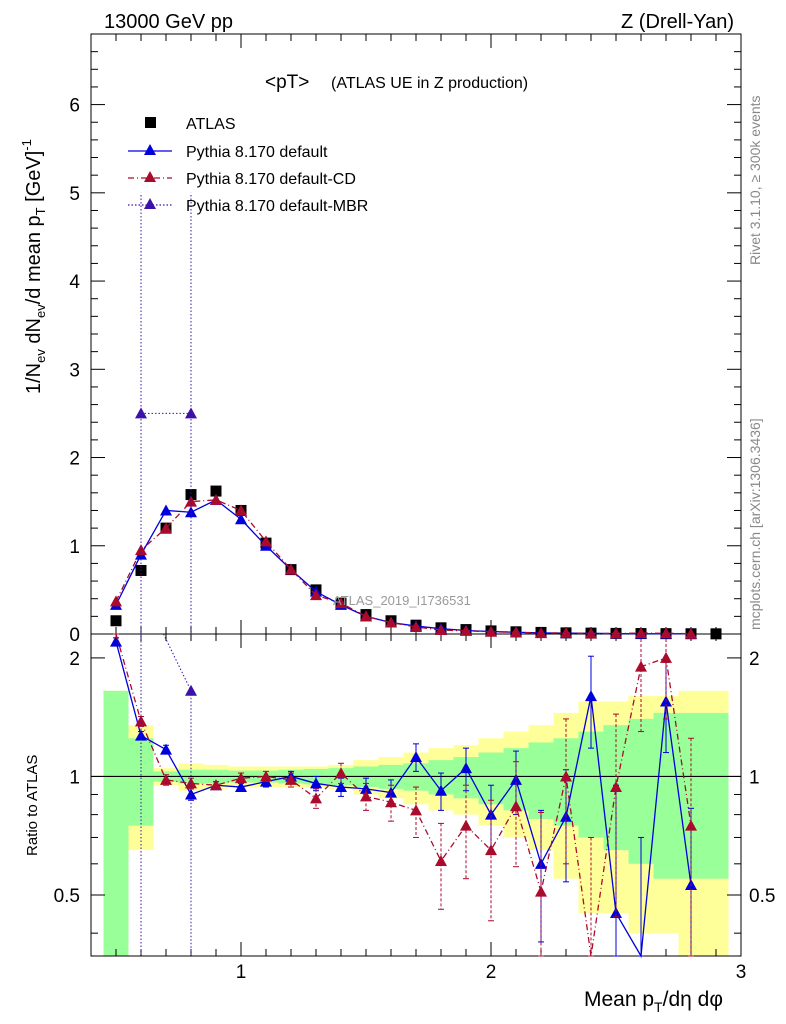  What do you see at coordinates (491, 972) in the screenshot?
I see `x-tick-label: 2` at bounding box center [491, 972].